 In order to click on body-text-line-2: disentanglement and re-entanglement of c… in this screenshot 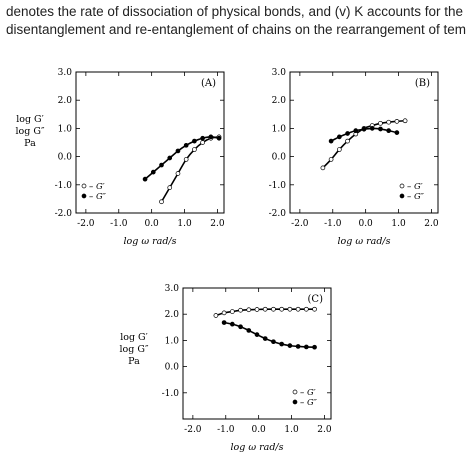, I will do `click(236, 29)`.